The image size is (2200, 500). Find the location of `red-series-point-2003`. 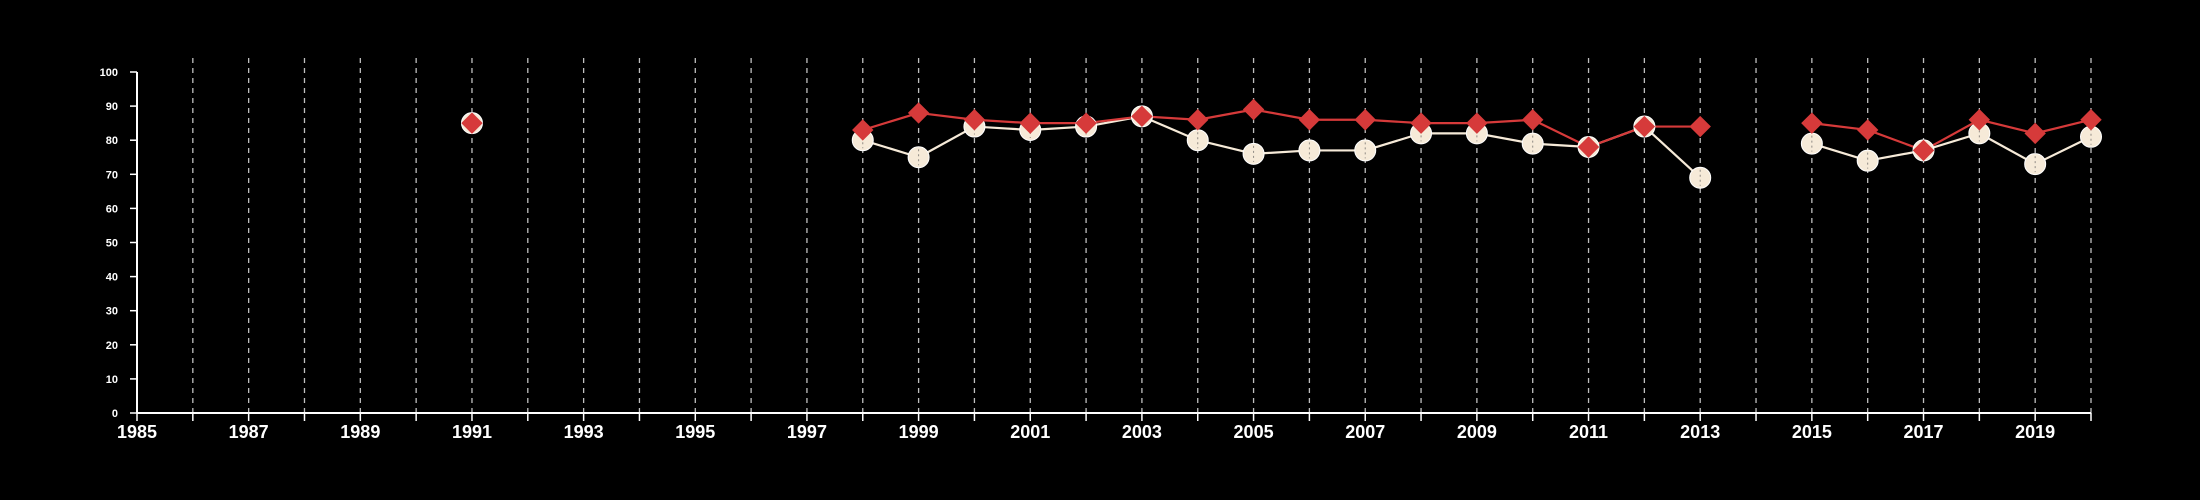

red-series-point-2003 is located at coordinates (1142, 116).